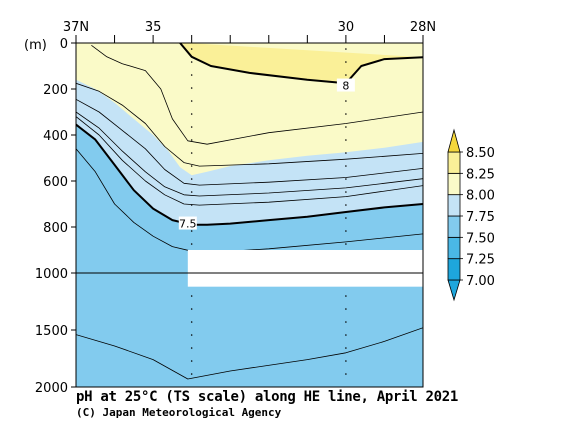 The image size is (570, 423). Describe the element at coordinates (454, 140) in the screenshot. I see `colorbar-overflow` at that location.